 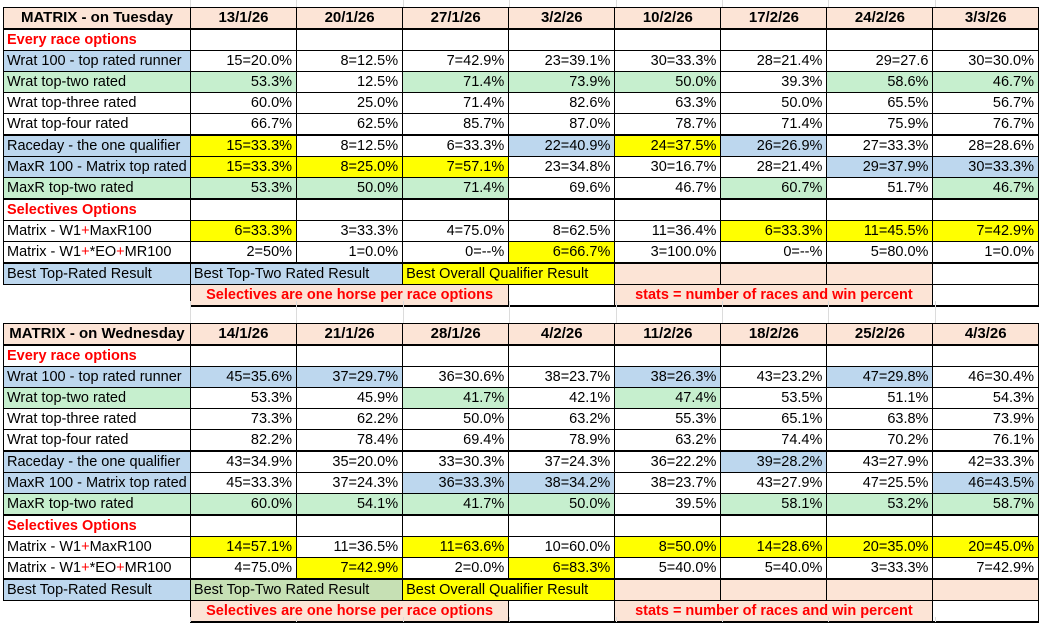 What do you see at coordinates (880, 504) in the screenshot?
I see `value-cell: 53.2%` at bounding box center [880, 504].